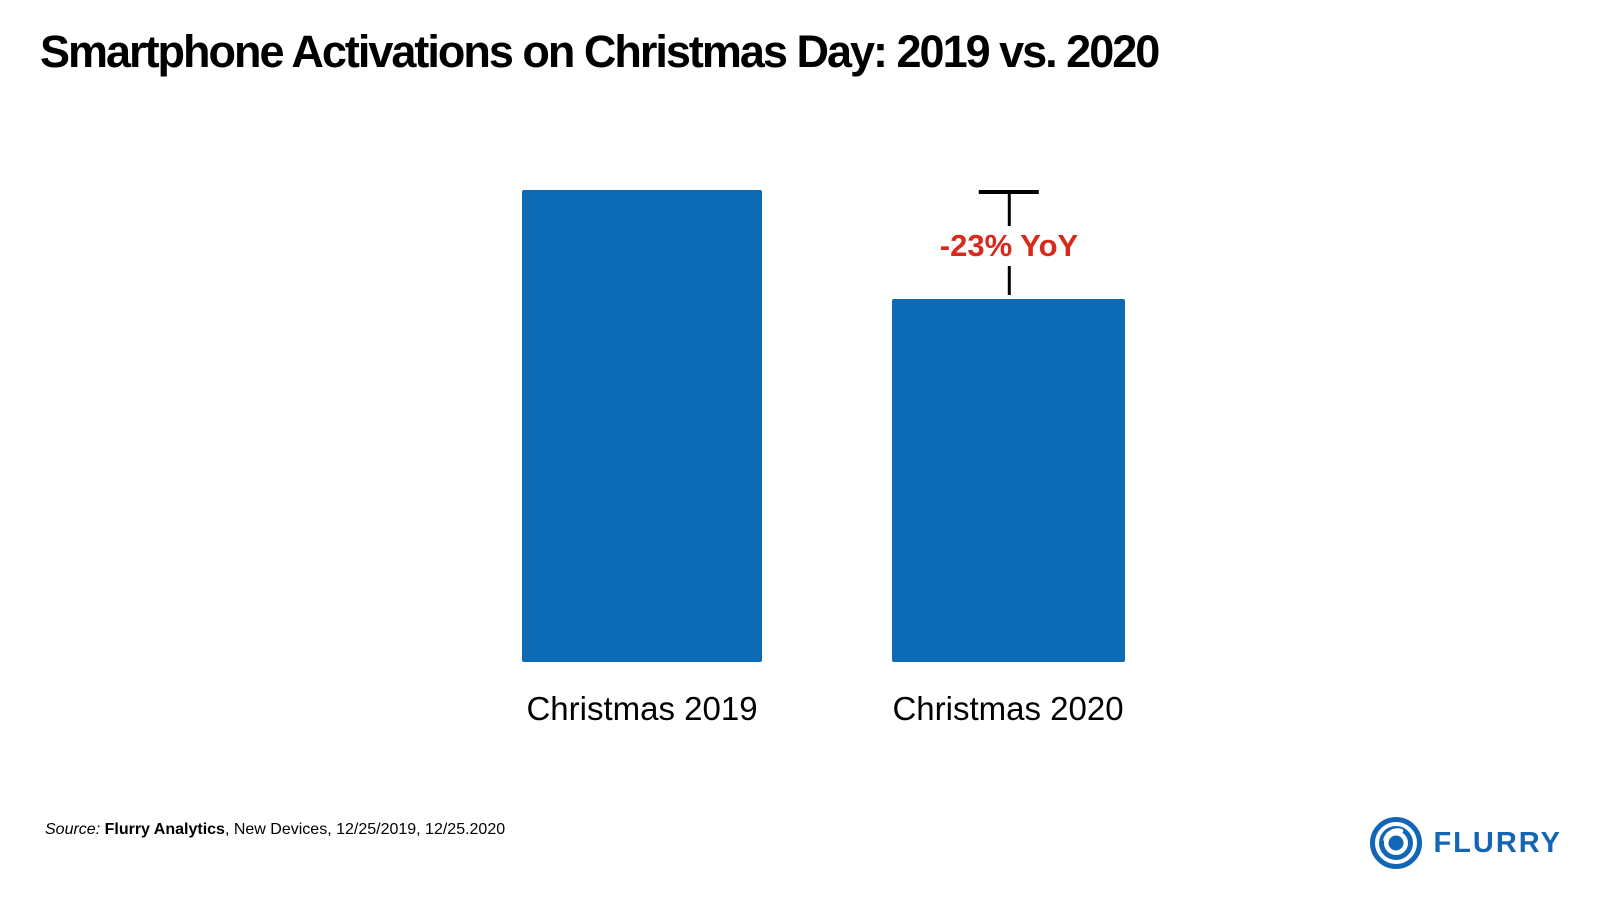 Image resolution: width=1600 pixels, height=900 pixels. Describe the element at coordinates (1008, 192) in the screenshot. I see `reference-level-line` at that location.